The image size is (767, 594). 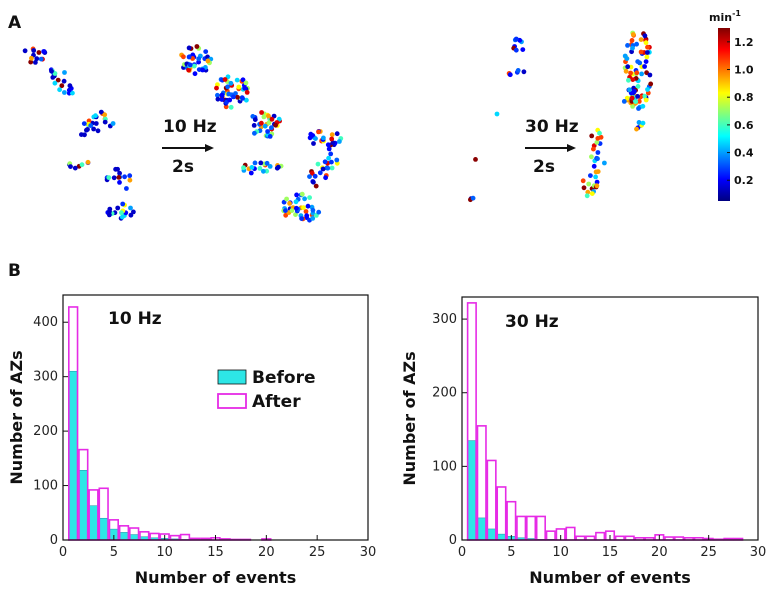 I want to click on colorbar-tick-label: 0.6, so click(x=744, y=125).